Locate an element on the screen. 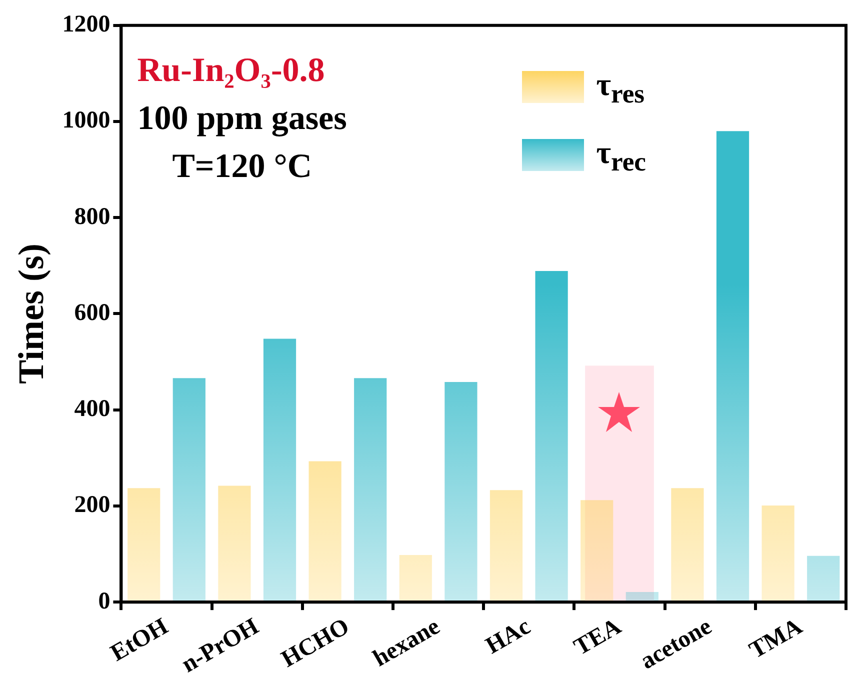  y-tick-label: 200 is located at coordinates (92, 505).